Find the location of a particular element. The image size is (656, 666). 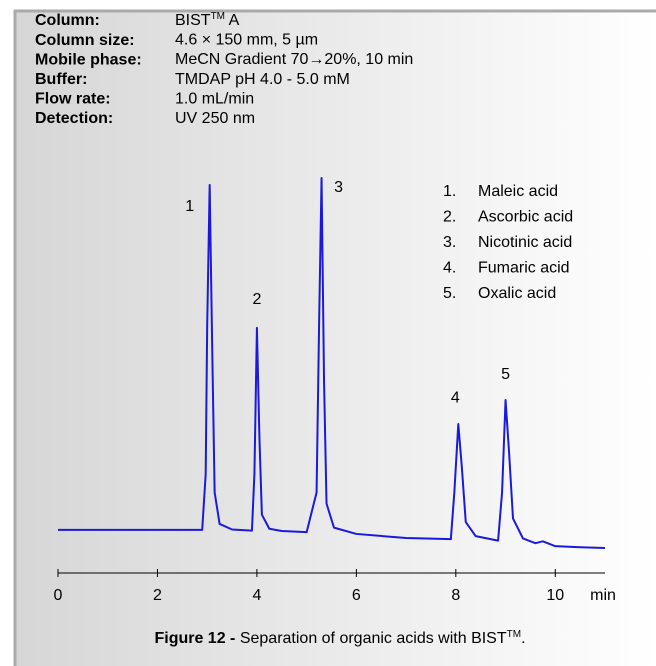

info-label: Flow rate: is located at coordinates (73, 99).